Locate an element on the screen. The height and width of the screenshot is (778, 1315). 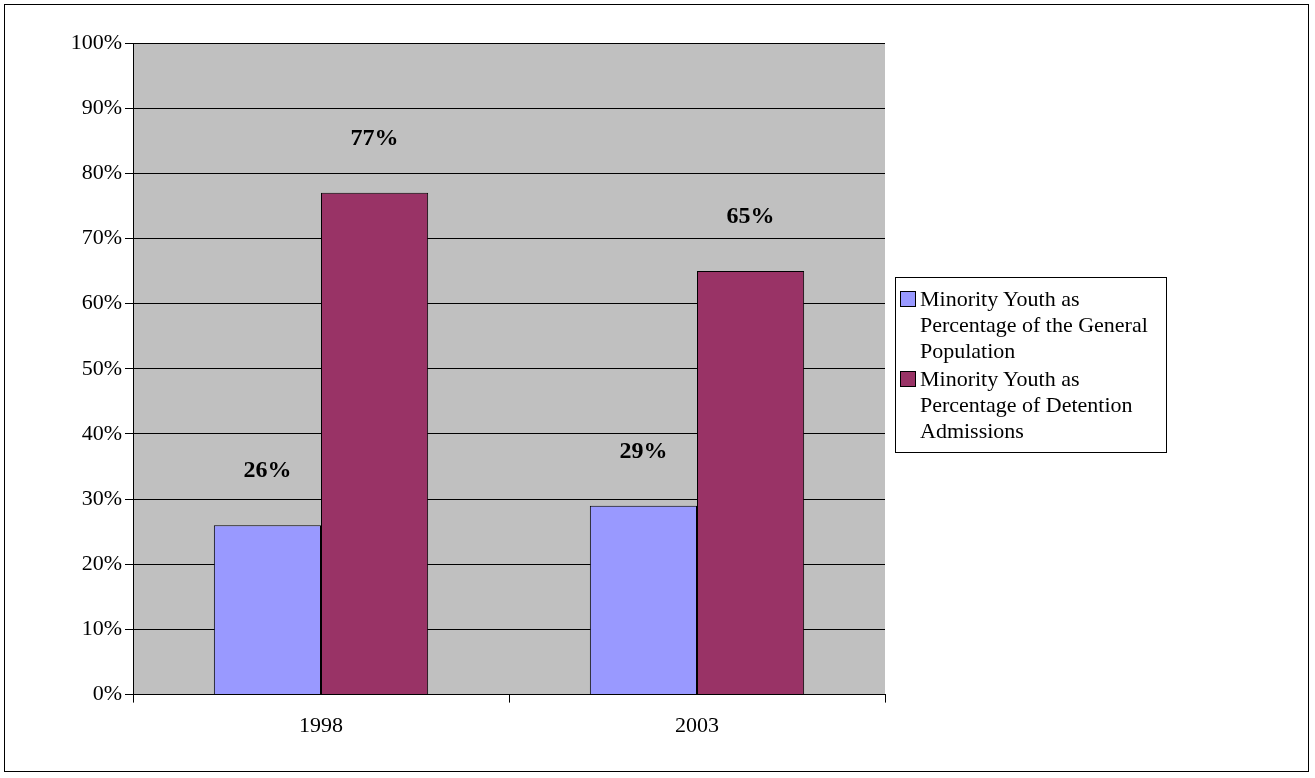
x-tick-label: 2003 is located at coordinates (697, 724).